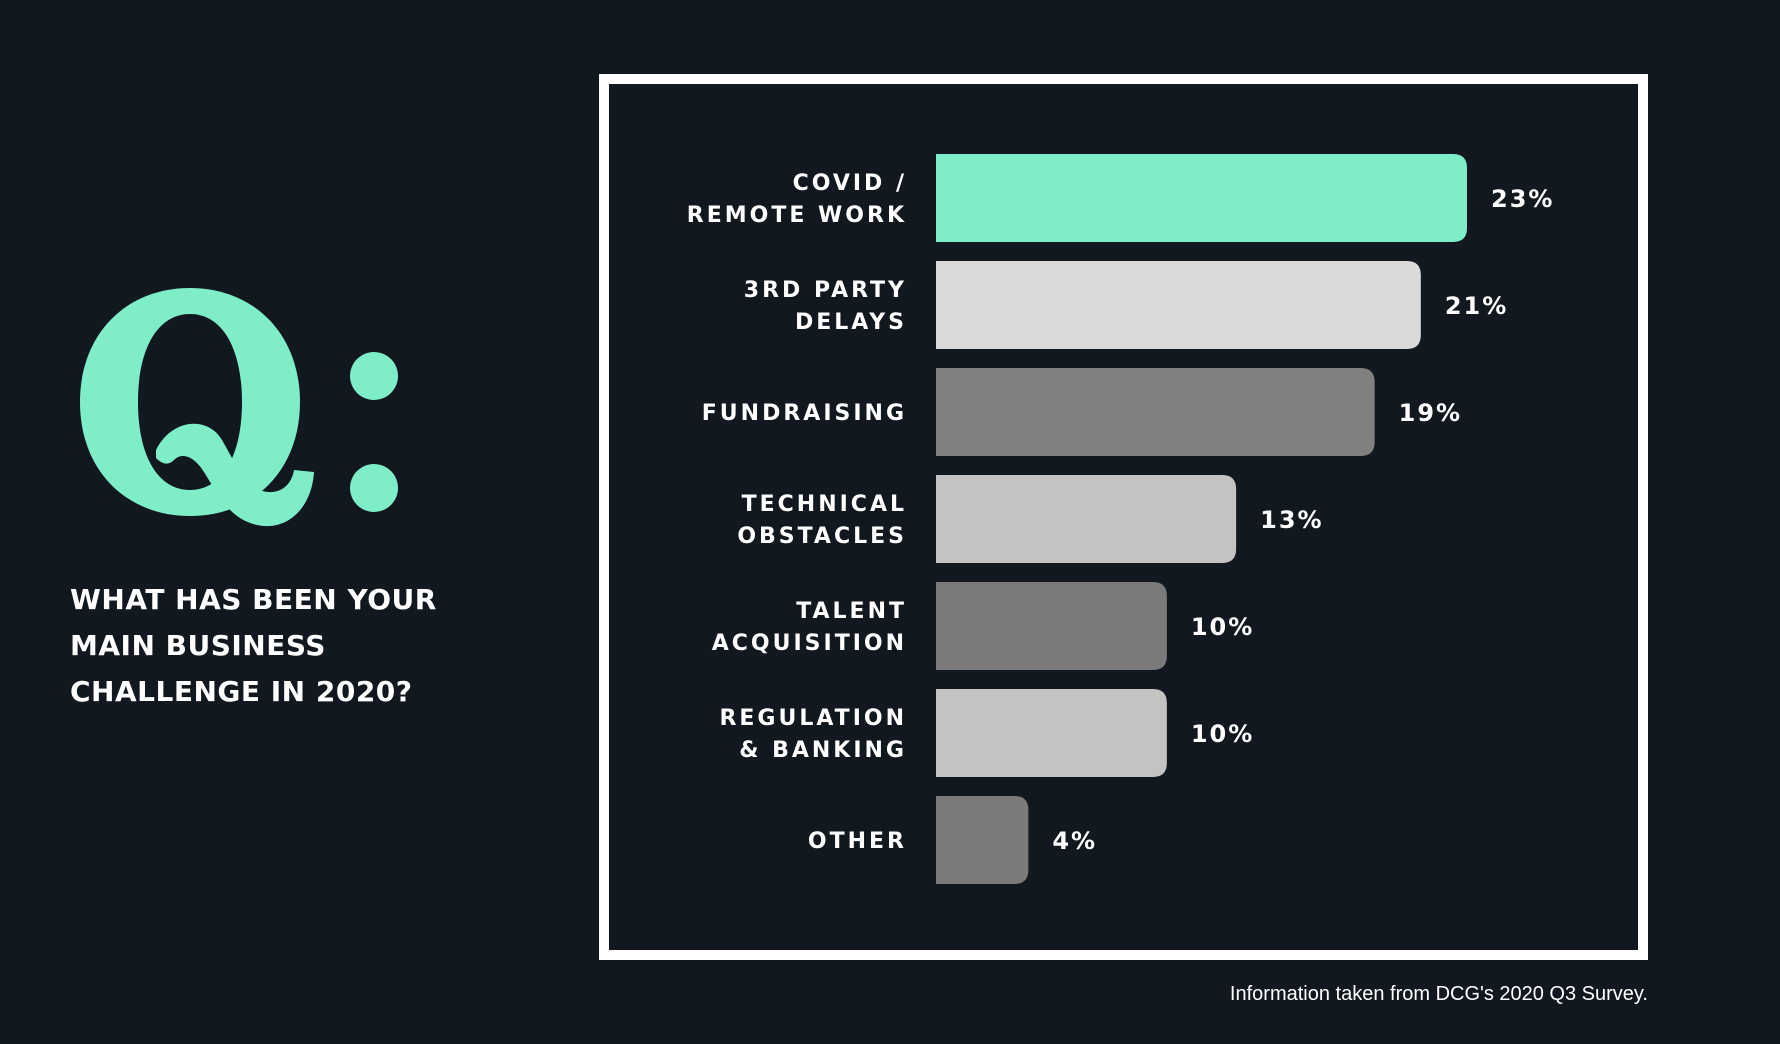 The height and width of the screenshot is (1044, 1780). What do you see at coordinates (197, 407) in the screenshot?
I see `q-letter-icon` at bounding box center [197, 407].